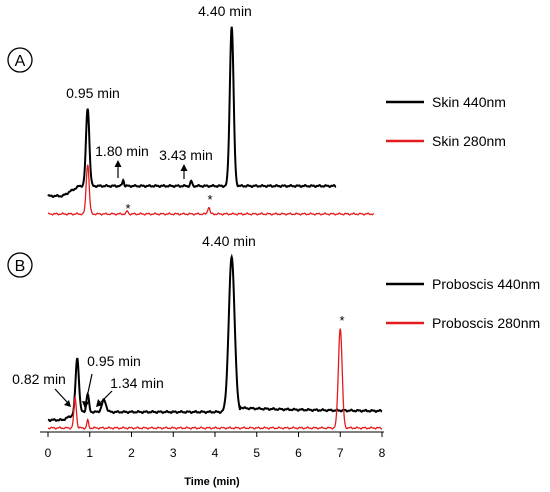 This screenshot has height=492, width=550. What do you see at coordinates (122, 151) in the screenshot?
I see `peak-label-a-180: 1.80 min` at bounding box center [122, 151].